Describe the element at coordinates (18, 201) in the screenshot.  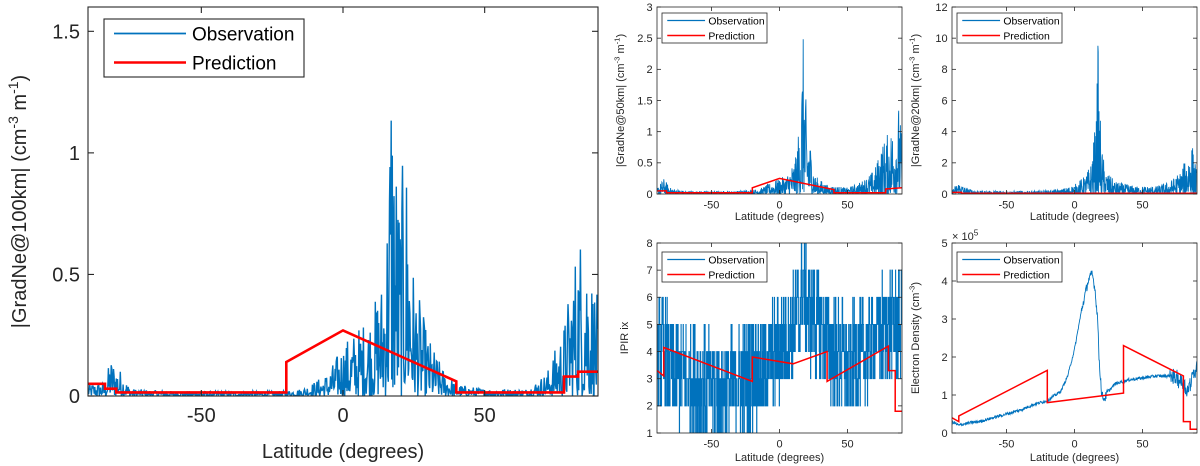
I see `y-axis-label: |GradNe@100km| (cm-3 m-1)` at that location.